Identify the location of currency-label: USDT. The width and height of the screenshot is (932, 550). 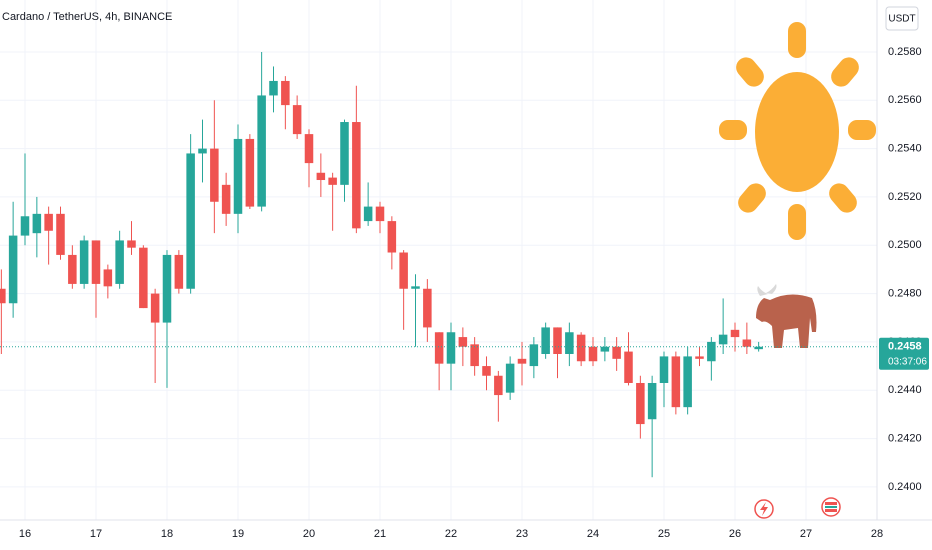
(901, 19).